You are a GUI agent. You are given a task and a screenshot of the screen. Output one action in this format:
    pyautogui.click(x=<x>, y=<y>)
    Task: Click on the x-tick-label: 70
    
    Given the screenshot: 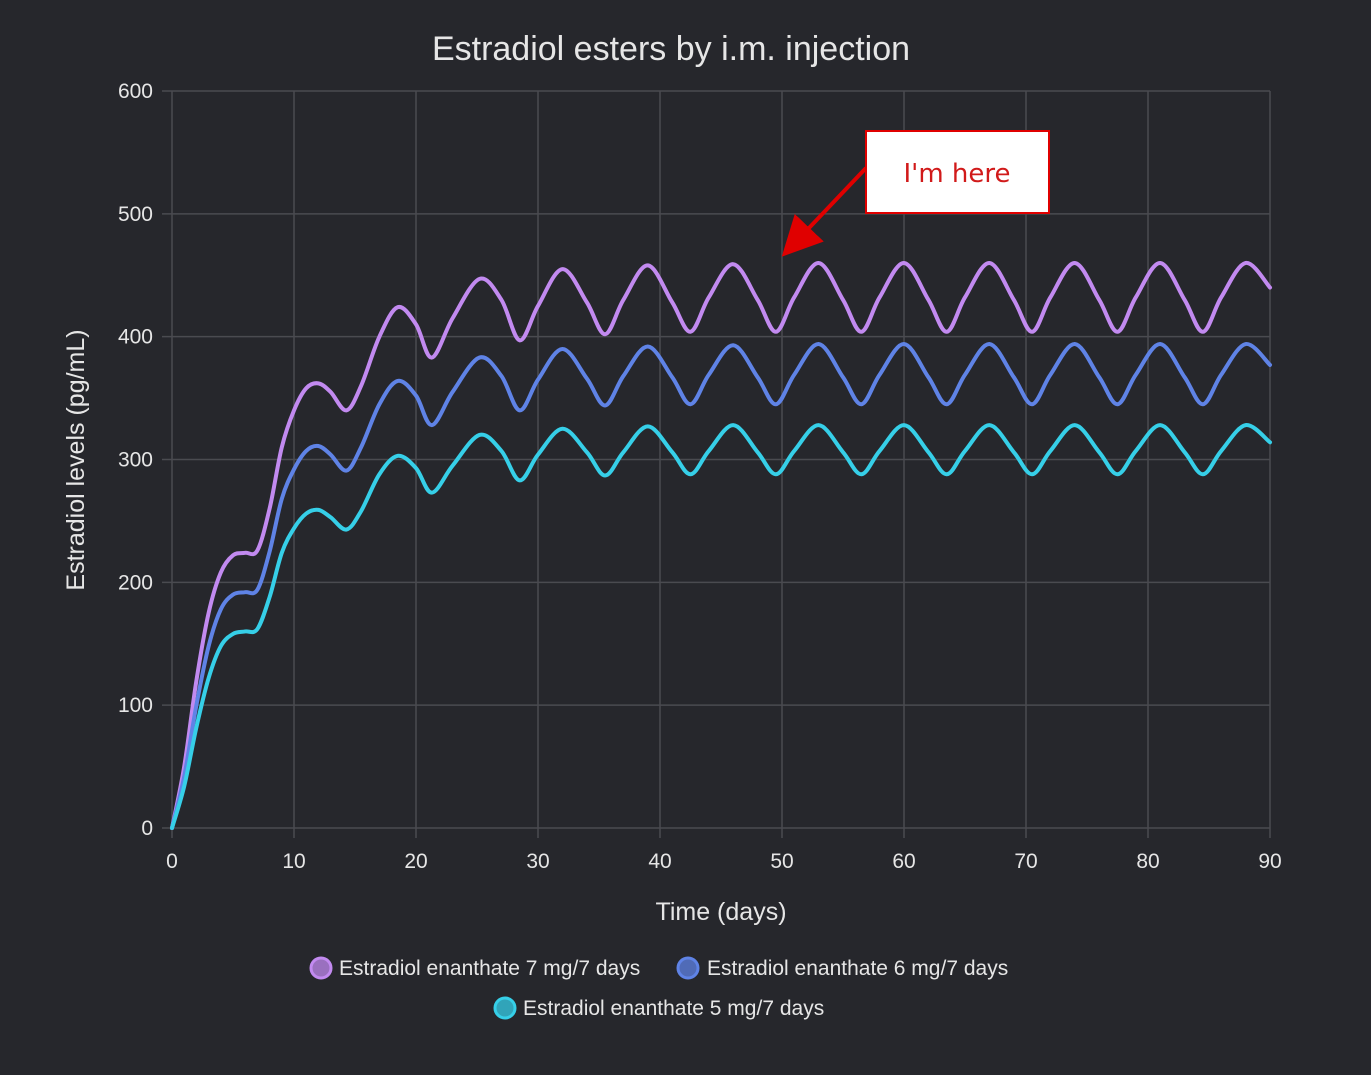 What is the action you would take?
    pyautogui.click(x=1025, y=861)
    